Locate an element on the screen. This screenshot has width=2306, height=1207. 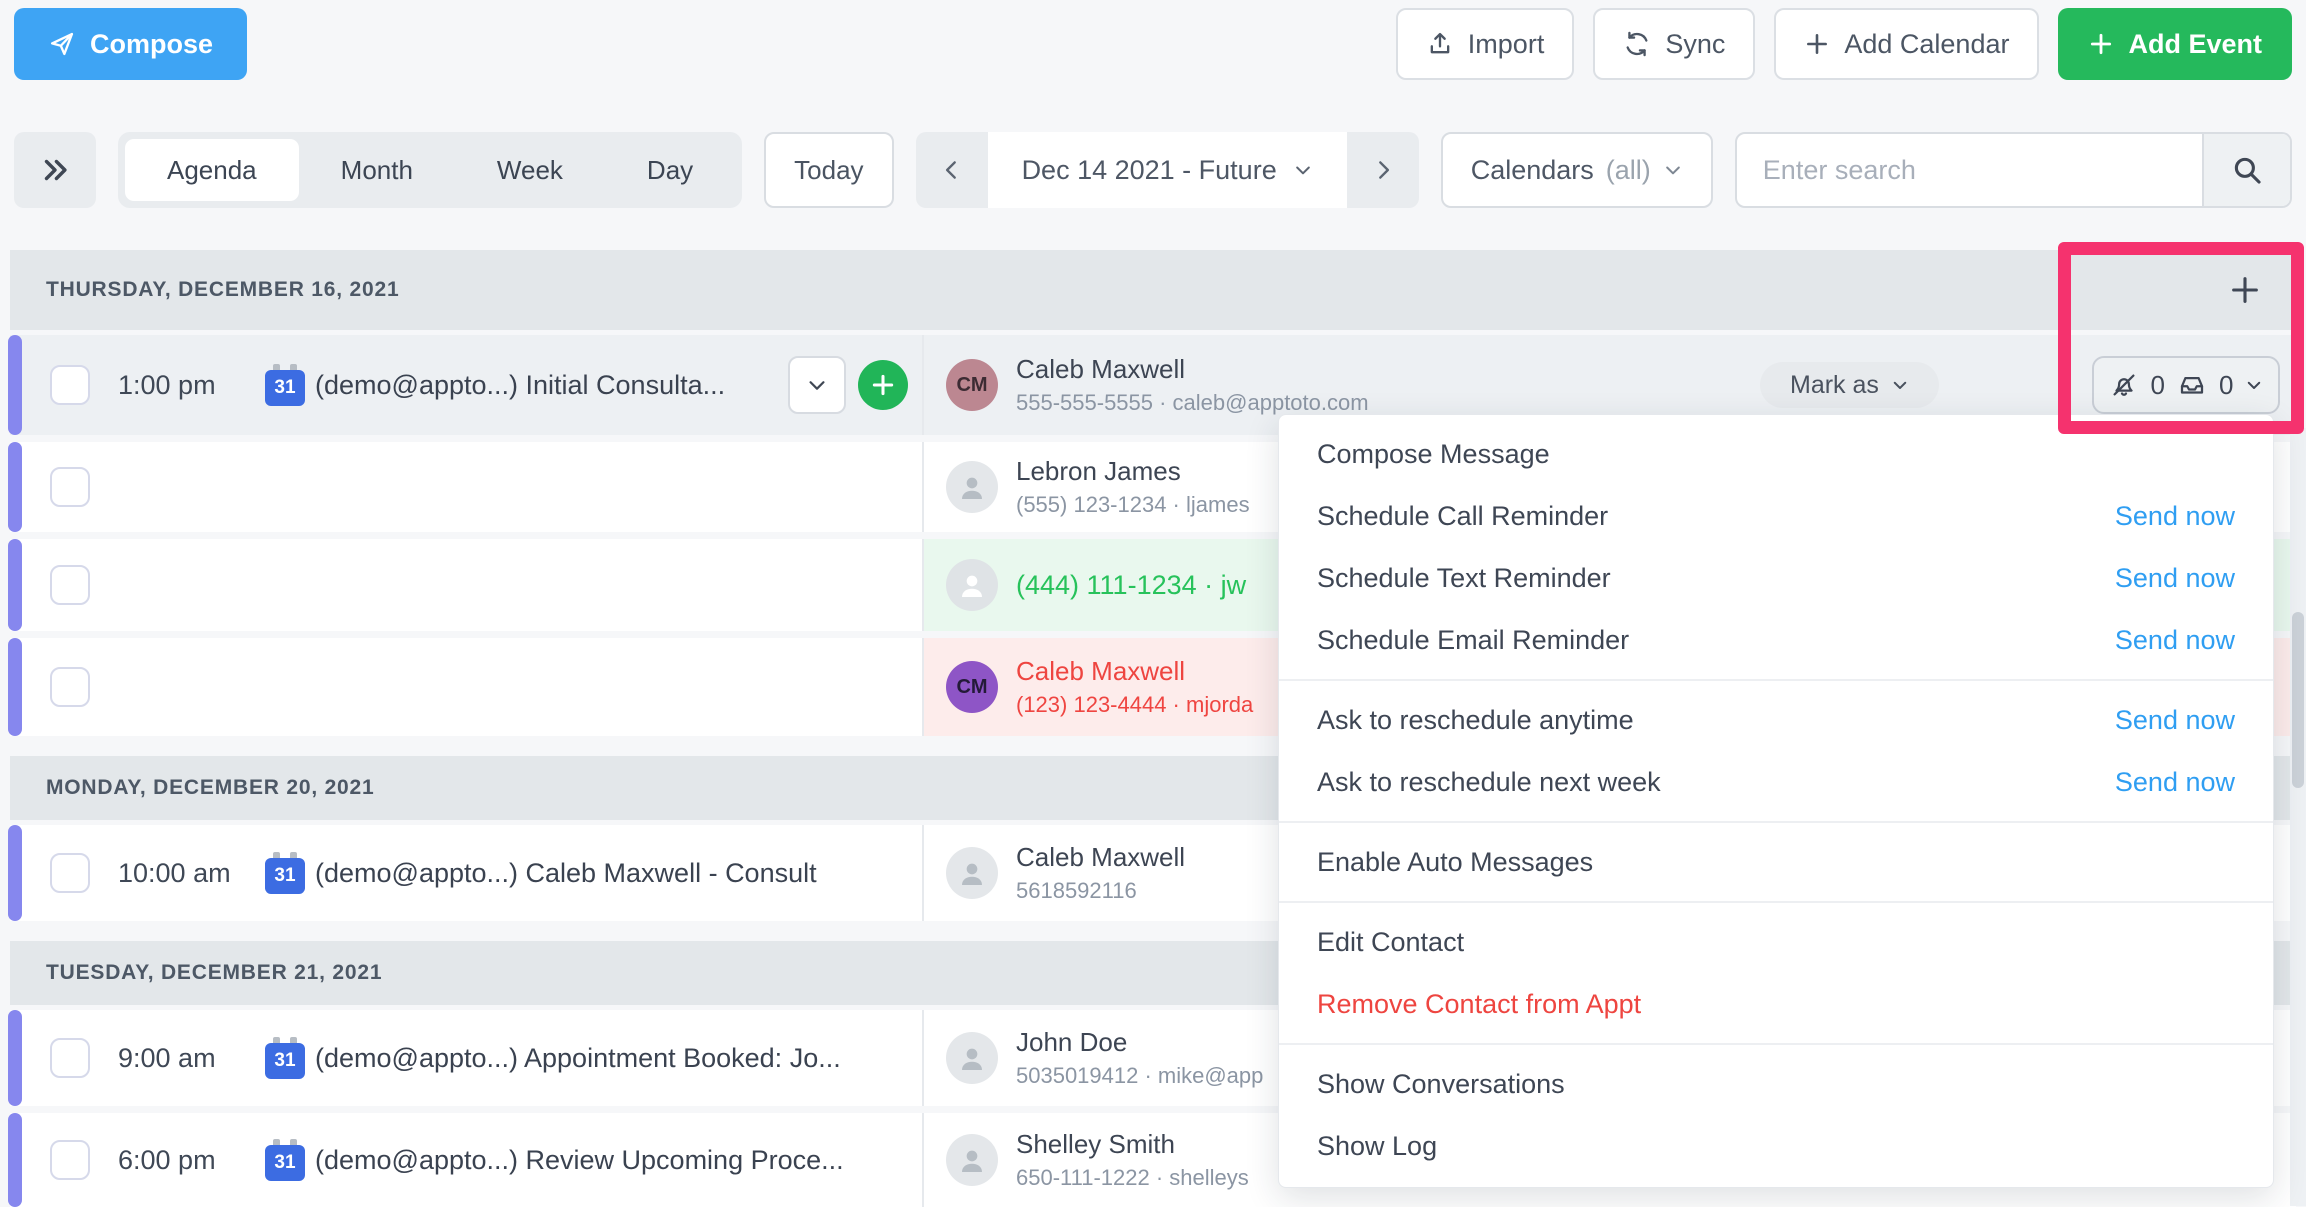
menu-item-edit-contact: Edit Contact is located at coordinates (1391, 941).